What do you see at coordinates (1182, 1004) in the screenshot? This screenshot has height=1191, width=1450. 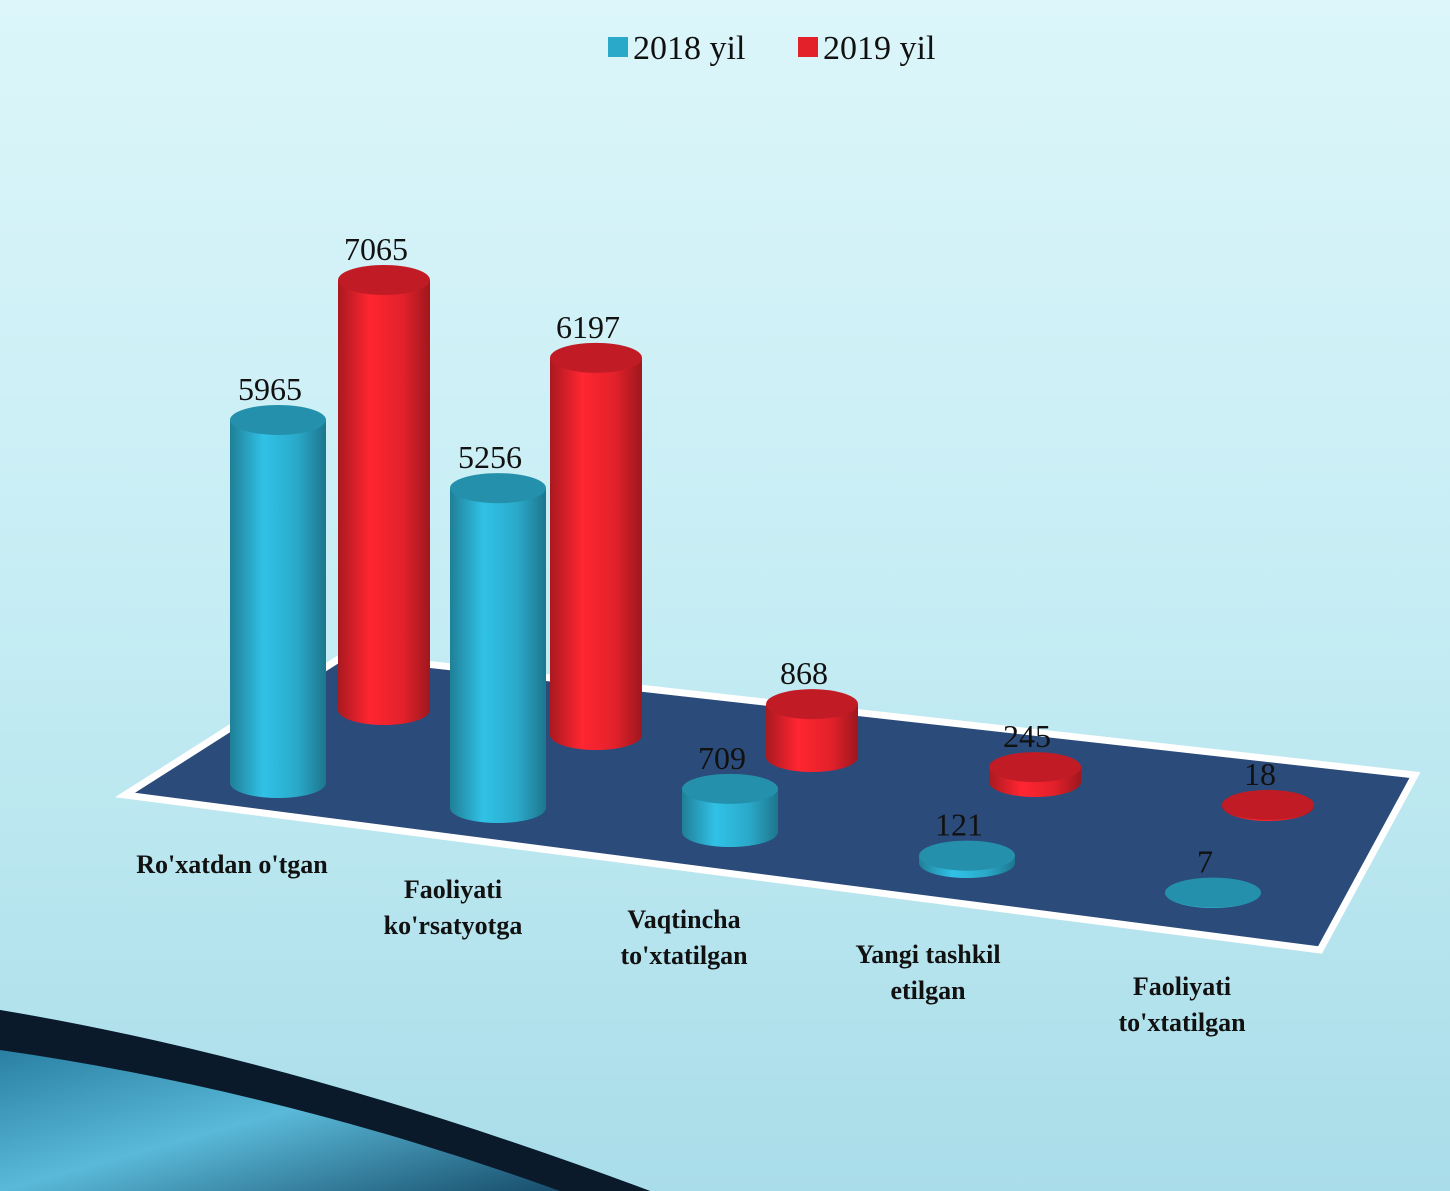 I see `category-label: Faoliyati to'xtatilgan` at bounding box center [1182, 1004].